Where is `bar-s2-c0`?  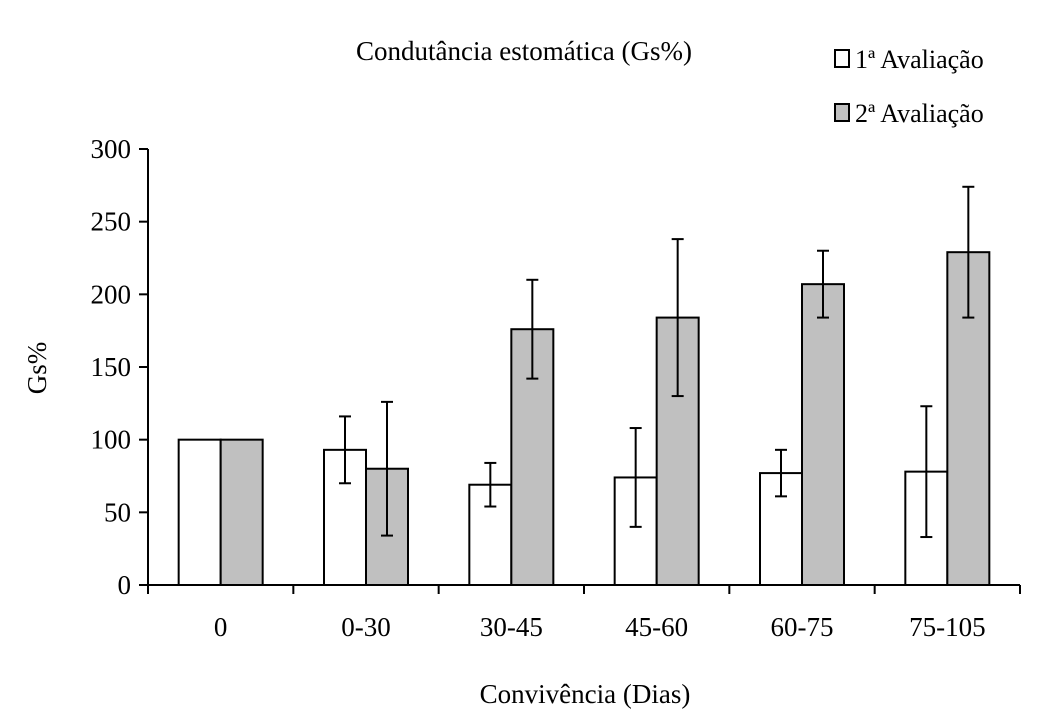
bar-s2-c0 is located at coordinates (241, 512).